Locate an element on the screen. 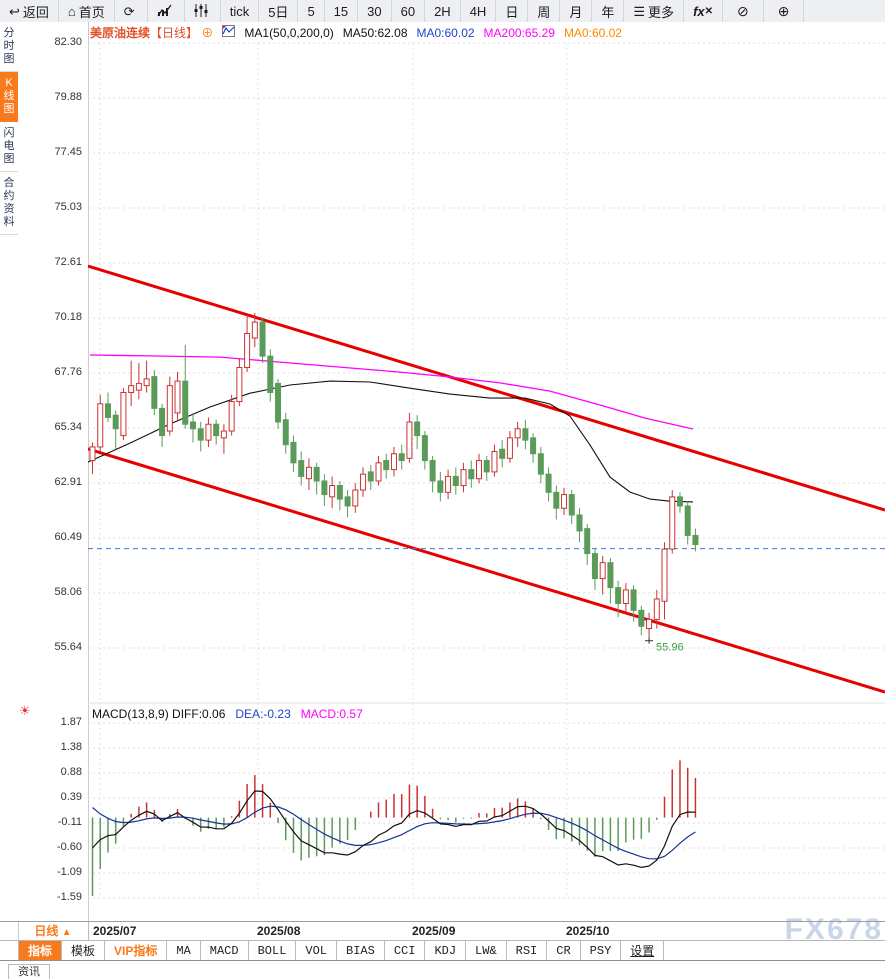 Image resolution: width=885 pixels, height=979 pixels. interval-2h: 2H is located at coordinates (443, 11).